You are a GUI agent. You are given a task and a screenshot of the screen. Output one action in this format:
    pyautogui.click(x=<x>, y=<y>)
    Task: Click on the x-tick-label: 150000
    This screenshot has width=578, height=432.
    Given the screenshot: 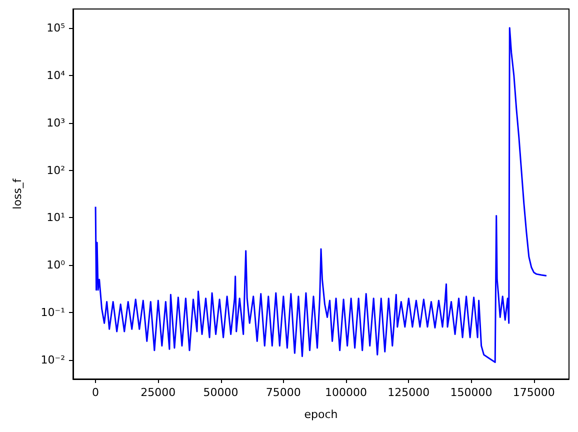 What is the action you would take?
    pyautogui.click(x=471, y=392)
    